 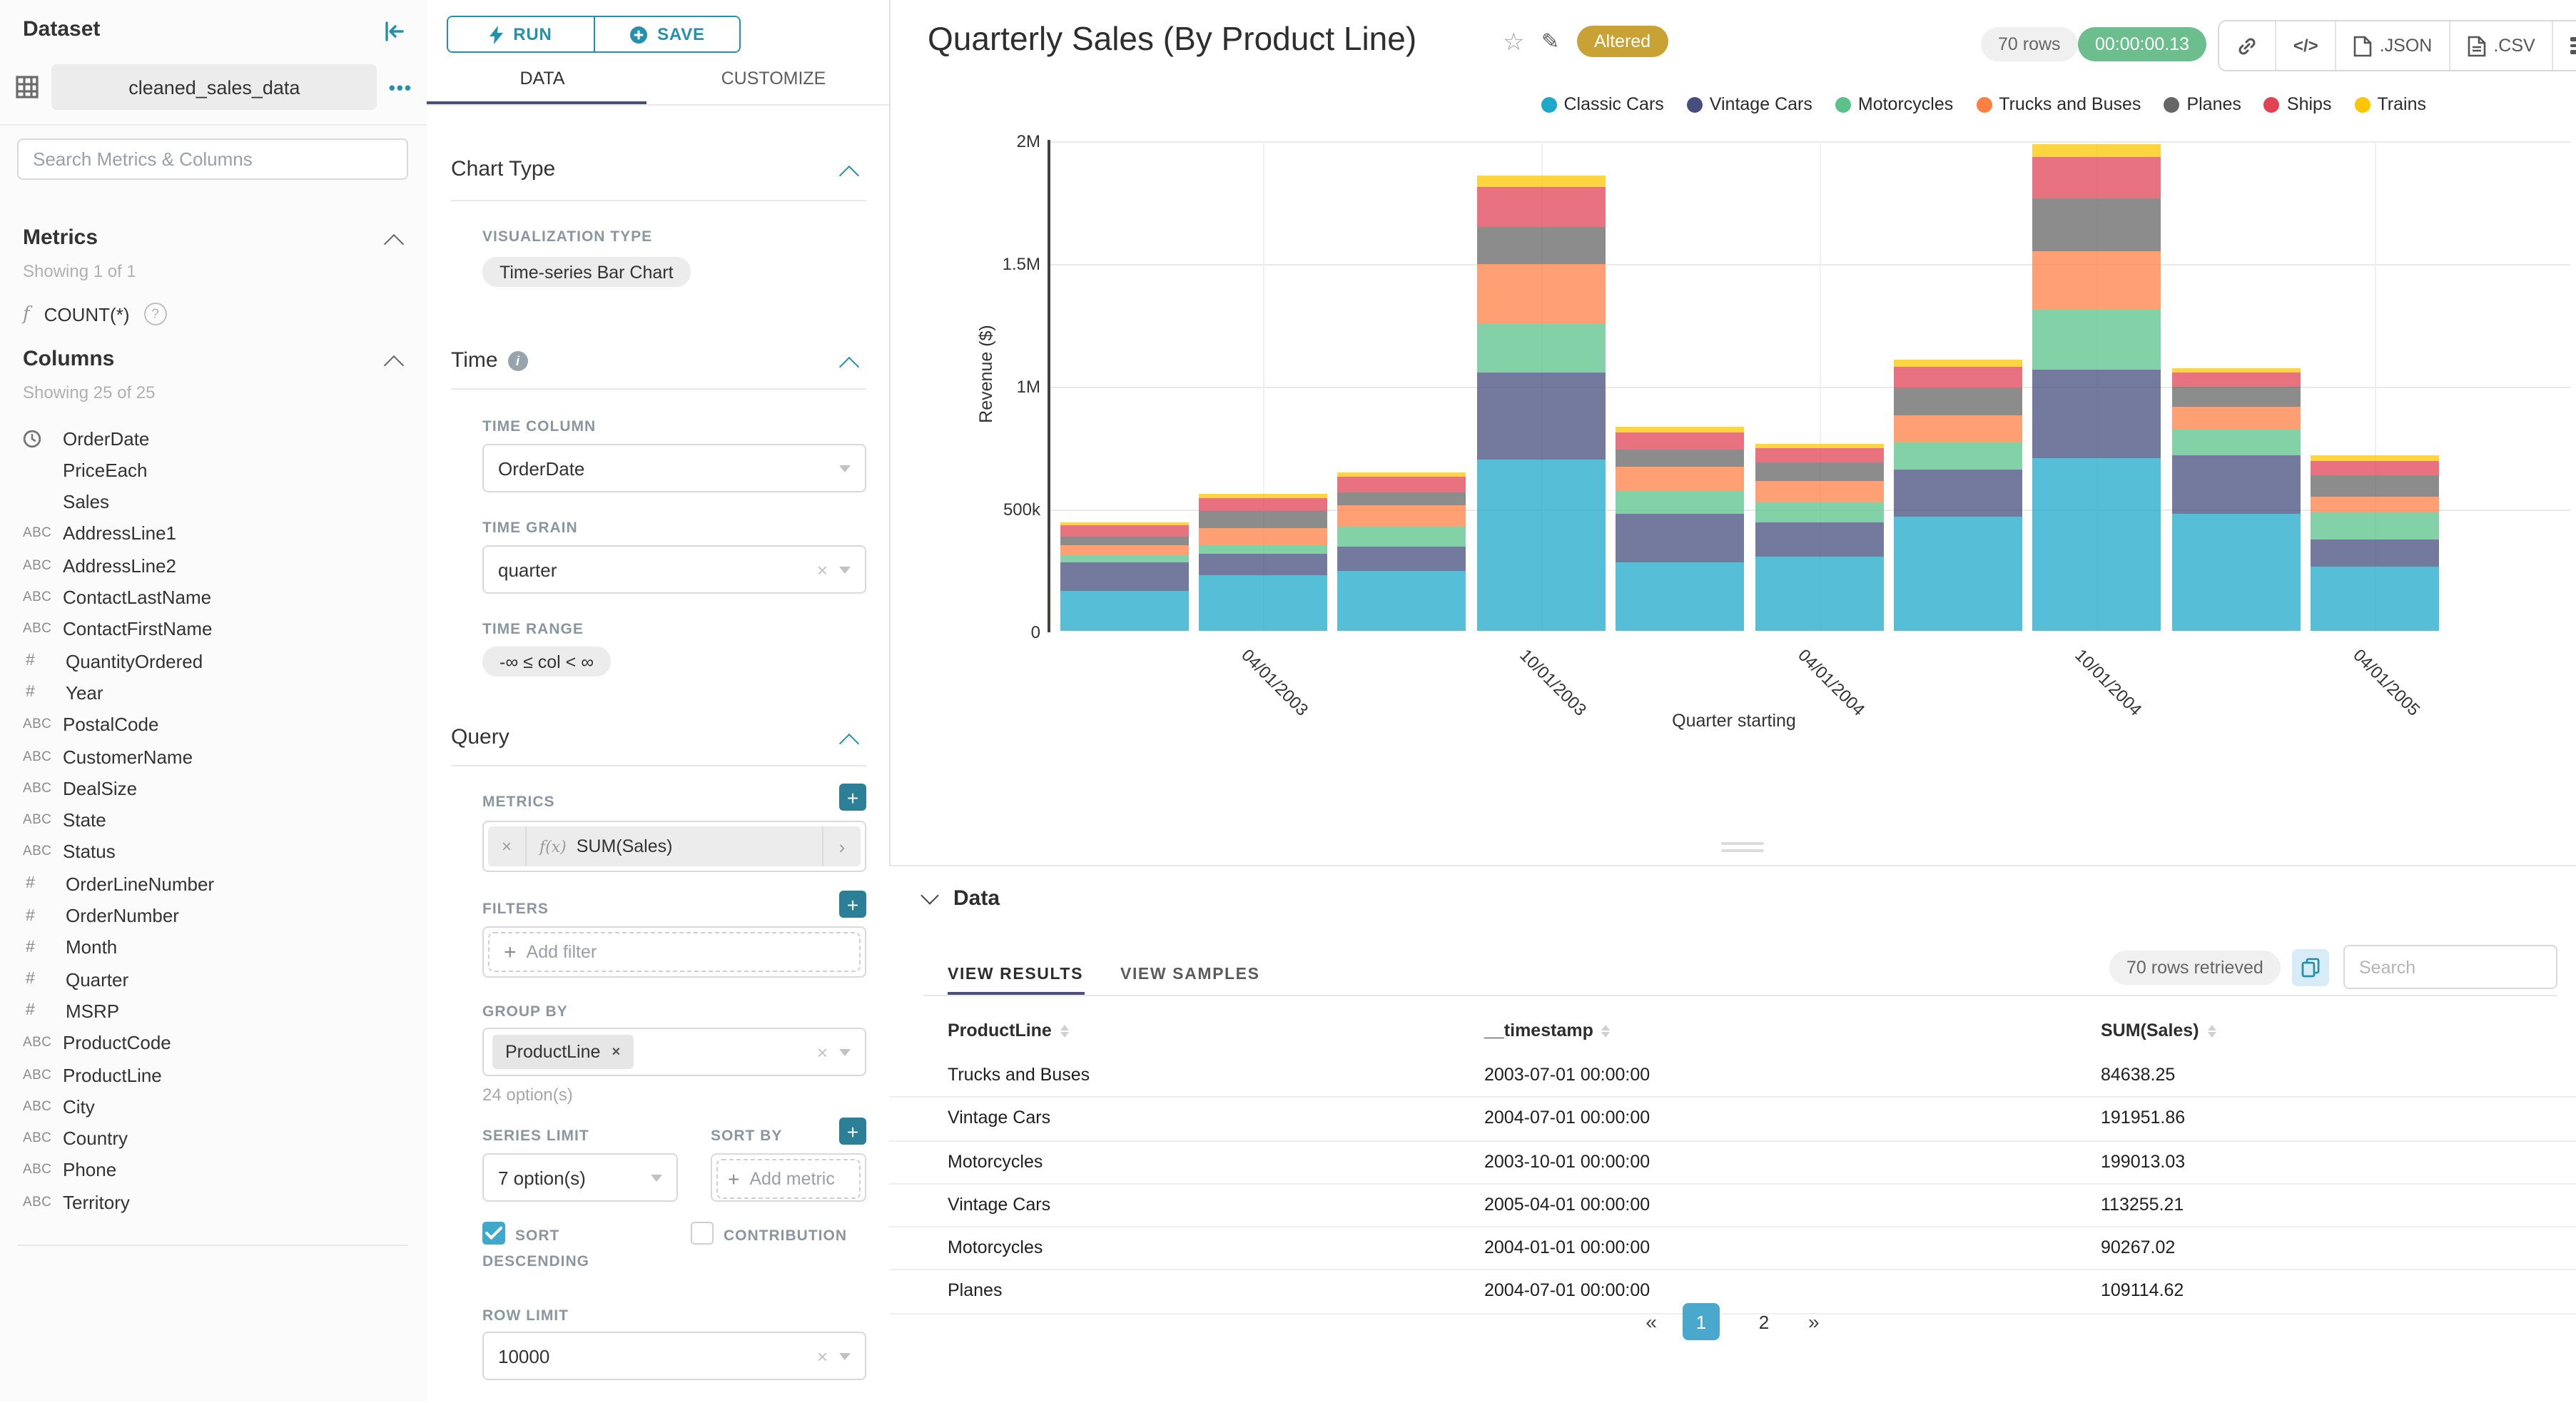 I want to click on legend-item-planes: Planes, so click(x=2202, y=104).